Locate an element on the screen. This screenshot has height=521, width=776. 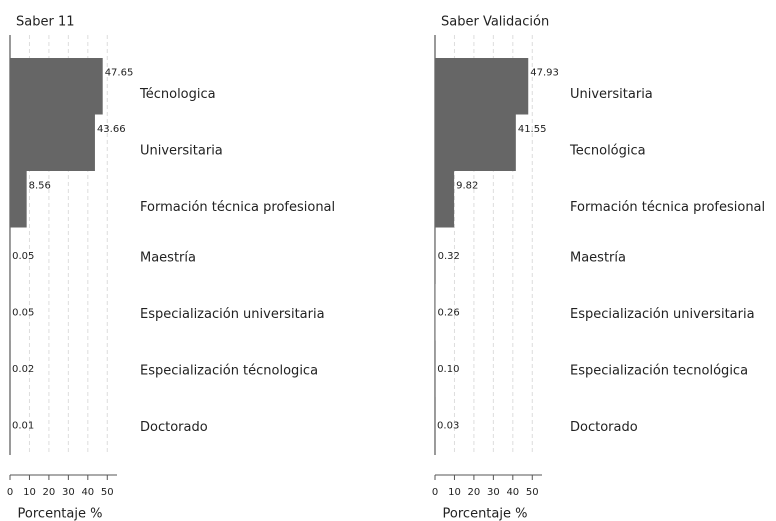
chart-title: Saber 11 is located at coordinates (45, 22).